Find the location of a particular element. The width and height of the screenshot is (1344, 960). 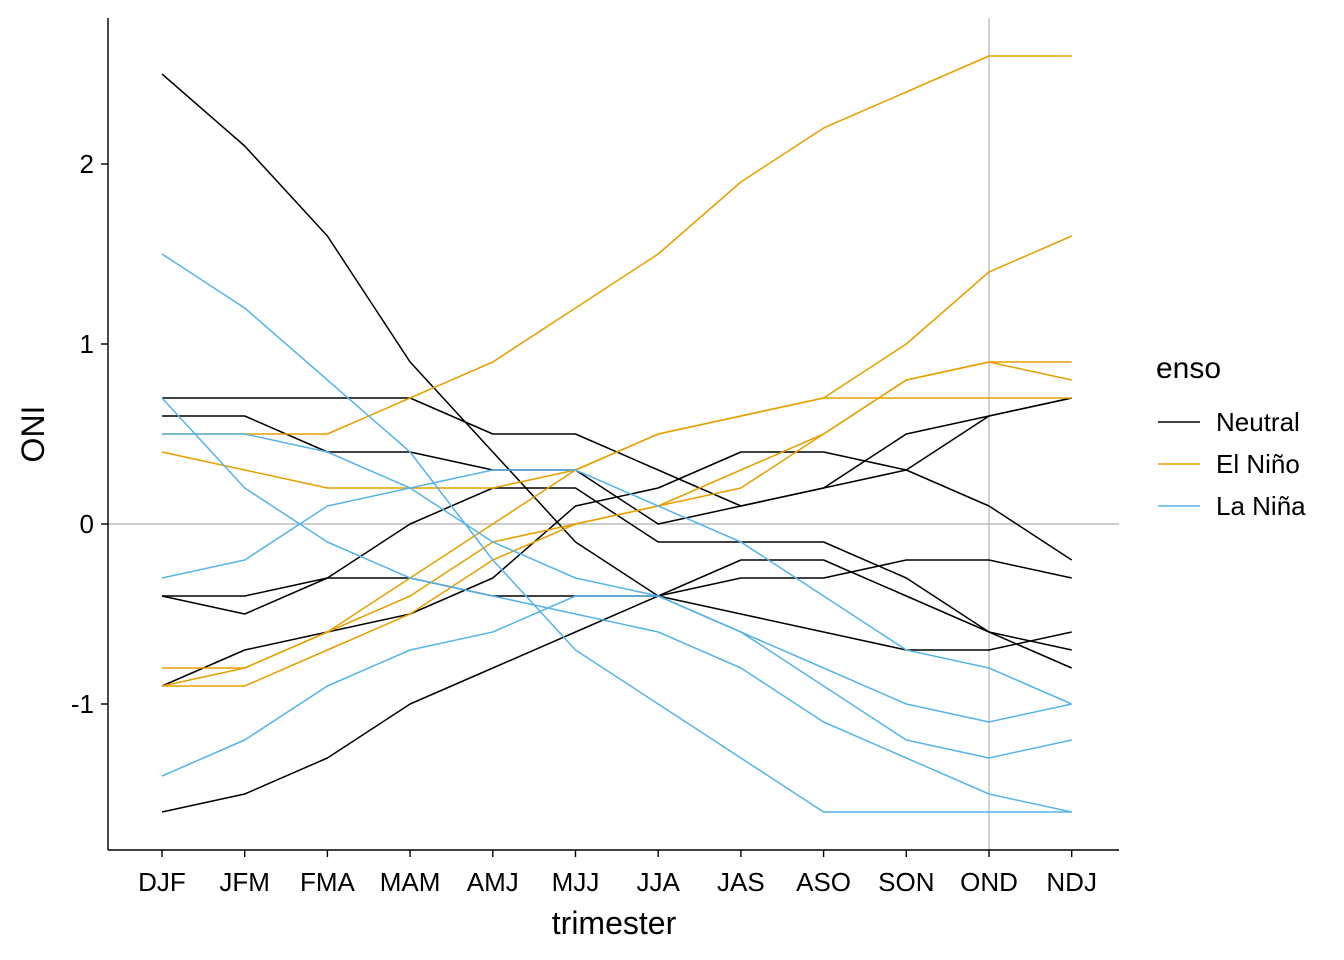

x-tick-label: SON is located at coordinates (906, 882).